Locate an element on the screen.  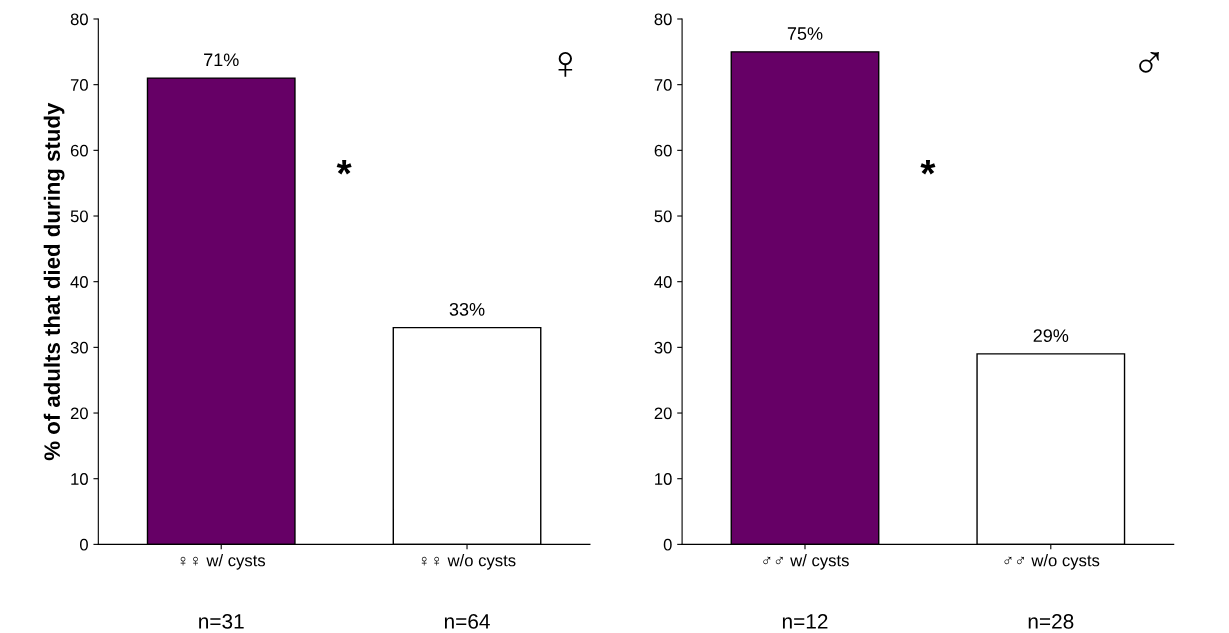
annotation: ♂ is located at coordinates (1149, 62).